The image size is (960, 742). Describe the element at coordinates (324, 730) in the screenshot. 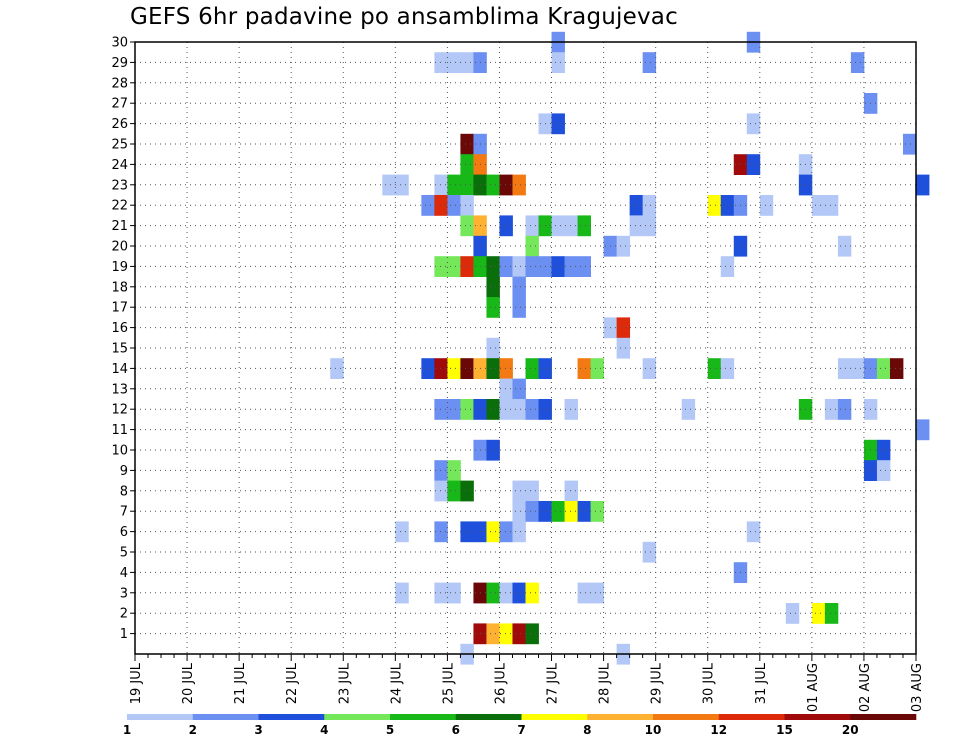

I see `legend-label: 4` at that location.